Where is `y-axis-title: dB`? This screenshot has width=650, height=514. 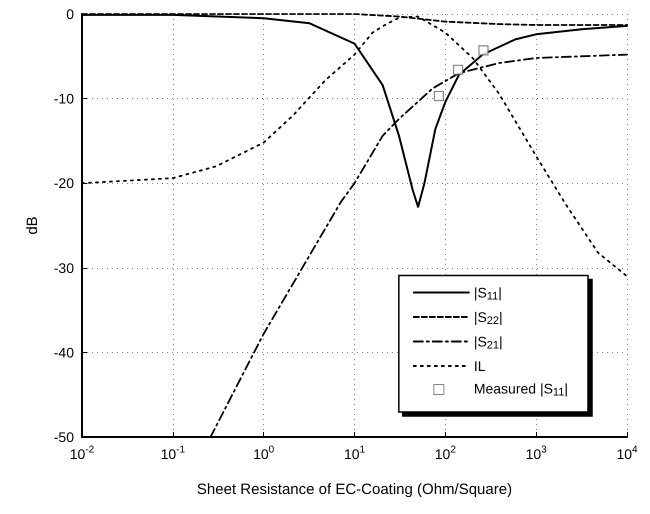 y-axis-title: dB is located at coordinates (32, 225).